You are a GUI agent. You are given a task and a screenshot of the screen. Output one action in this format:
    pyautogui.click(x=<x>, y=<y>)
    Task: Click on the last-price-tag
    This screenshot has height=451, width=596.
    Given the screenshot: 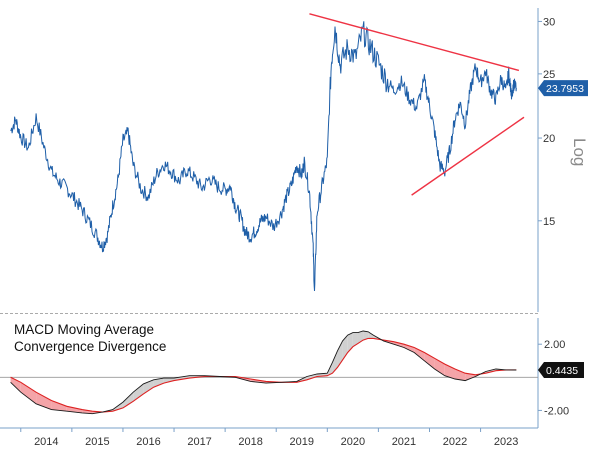 What is the action you would take?
    pyautogui.click(x=563, y=88)
    